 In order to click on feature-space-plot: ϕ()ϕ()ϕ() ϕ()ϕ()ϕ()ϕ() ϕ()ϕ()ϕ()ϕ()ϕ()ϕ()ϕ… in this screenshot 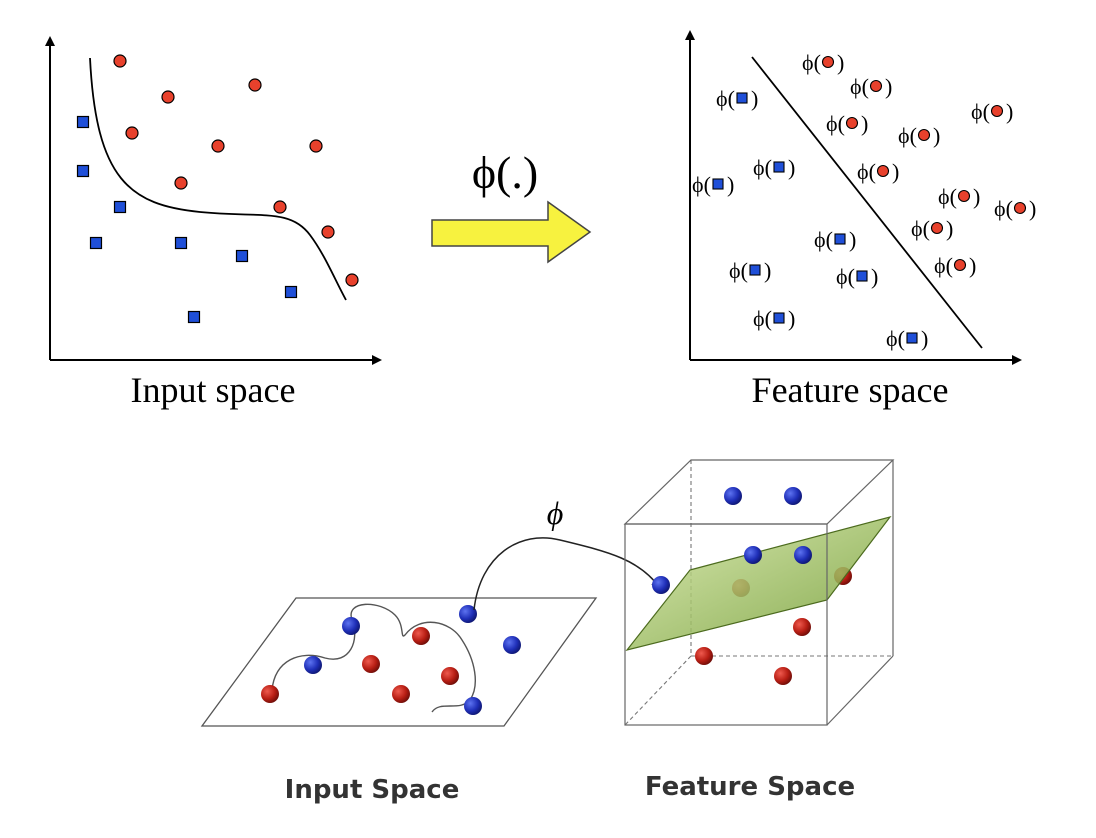, I will do `click(860, 220)`.